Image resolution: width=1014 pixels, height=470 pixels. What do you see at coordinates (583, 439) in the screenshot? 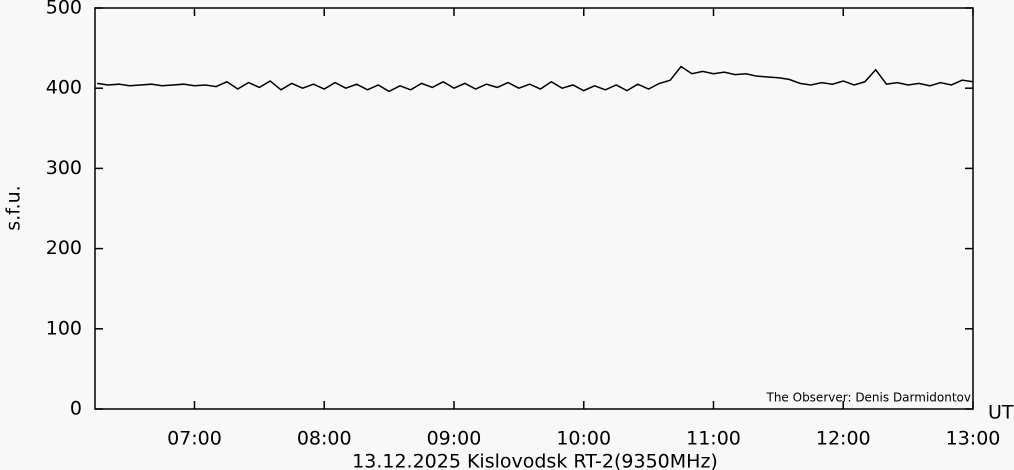
I see `x-tick-label: 10:00` at bounding box center [583, 439].